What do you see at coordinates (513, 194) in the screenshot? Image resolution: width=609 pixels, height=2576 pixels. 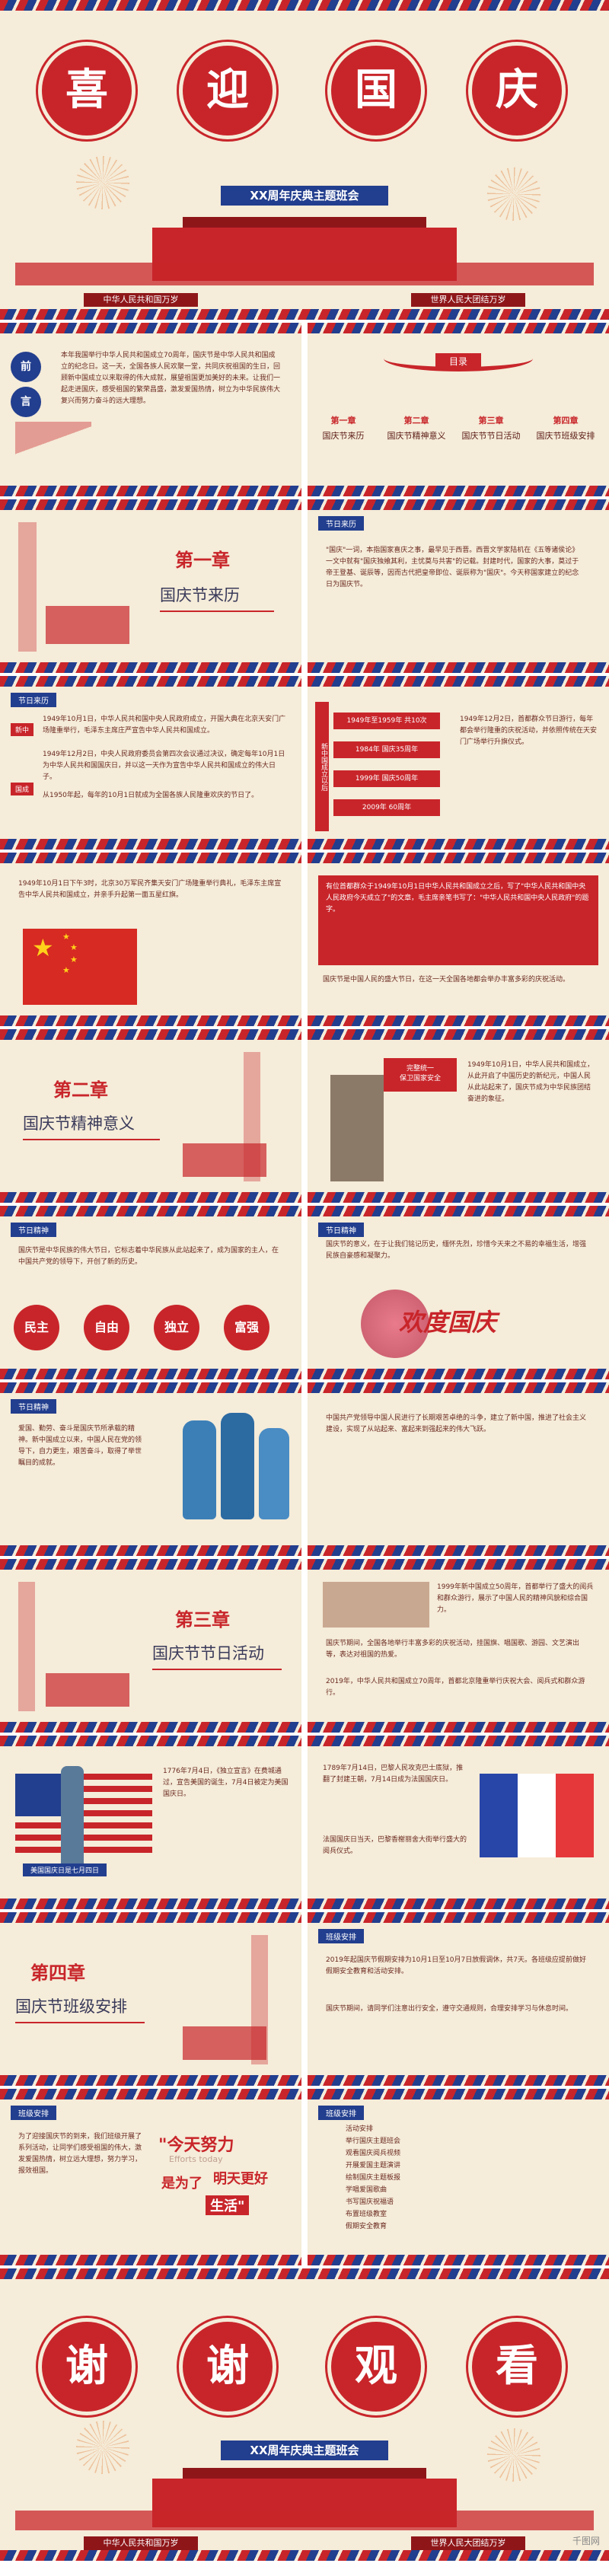 I see `firework-right` at bounding box center [513, 194].